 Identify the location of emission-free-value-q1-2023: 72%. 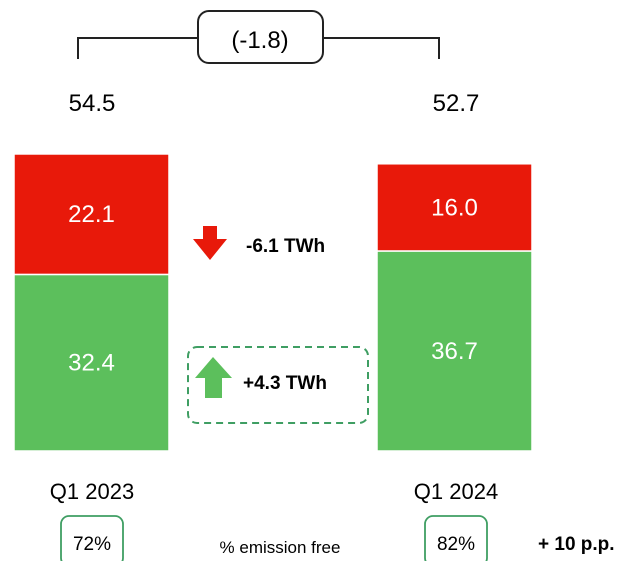
(92, 544).